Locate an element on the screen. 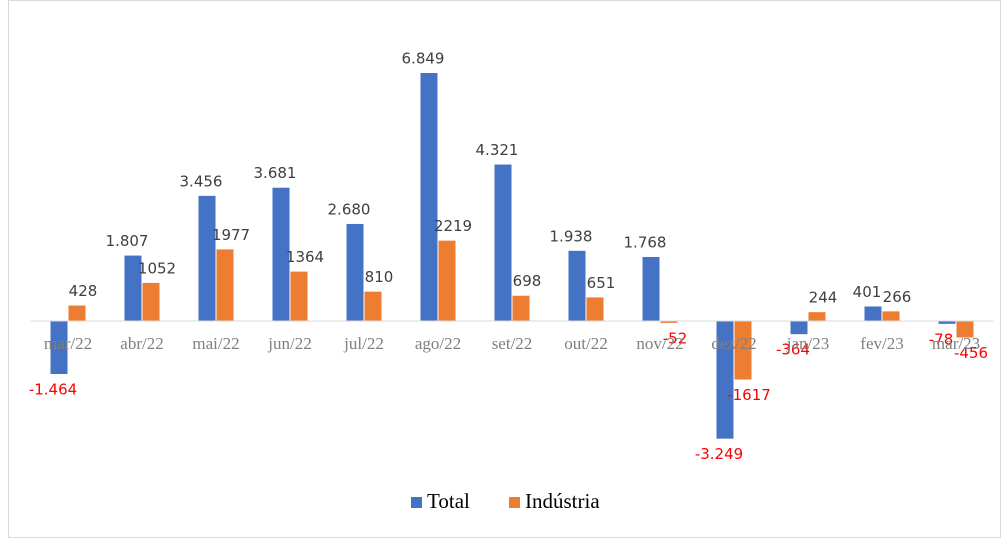 This screenshot has height=539, width=1002. data-label: 3.681 is located at coordinates (275, 173).